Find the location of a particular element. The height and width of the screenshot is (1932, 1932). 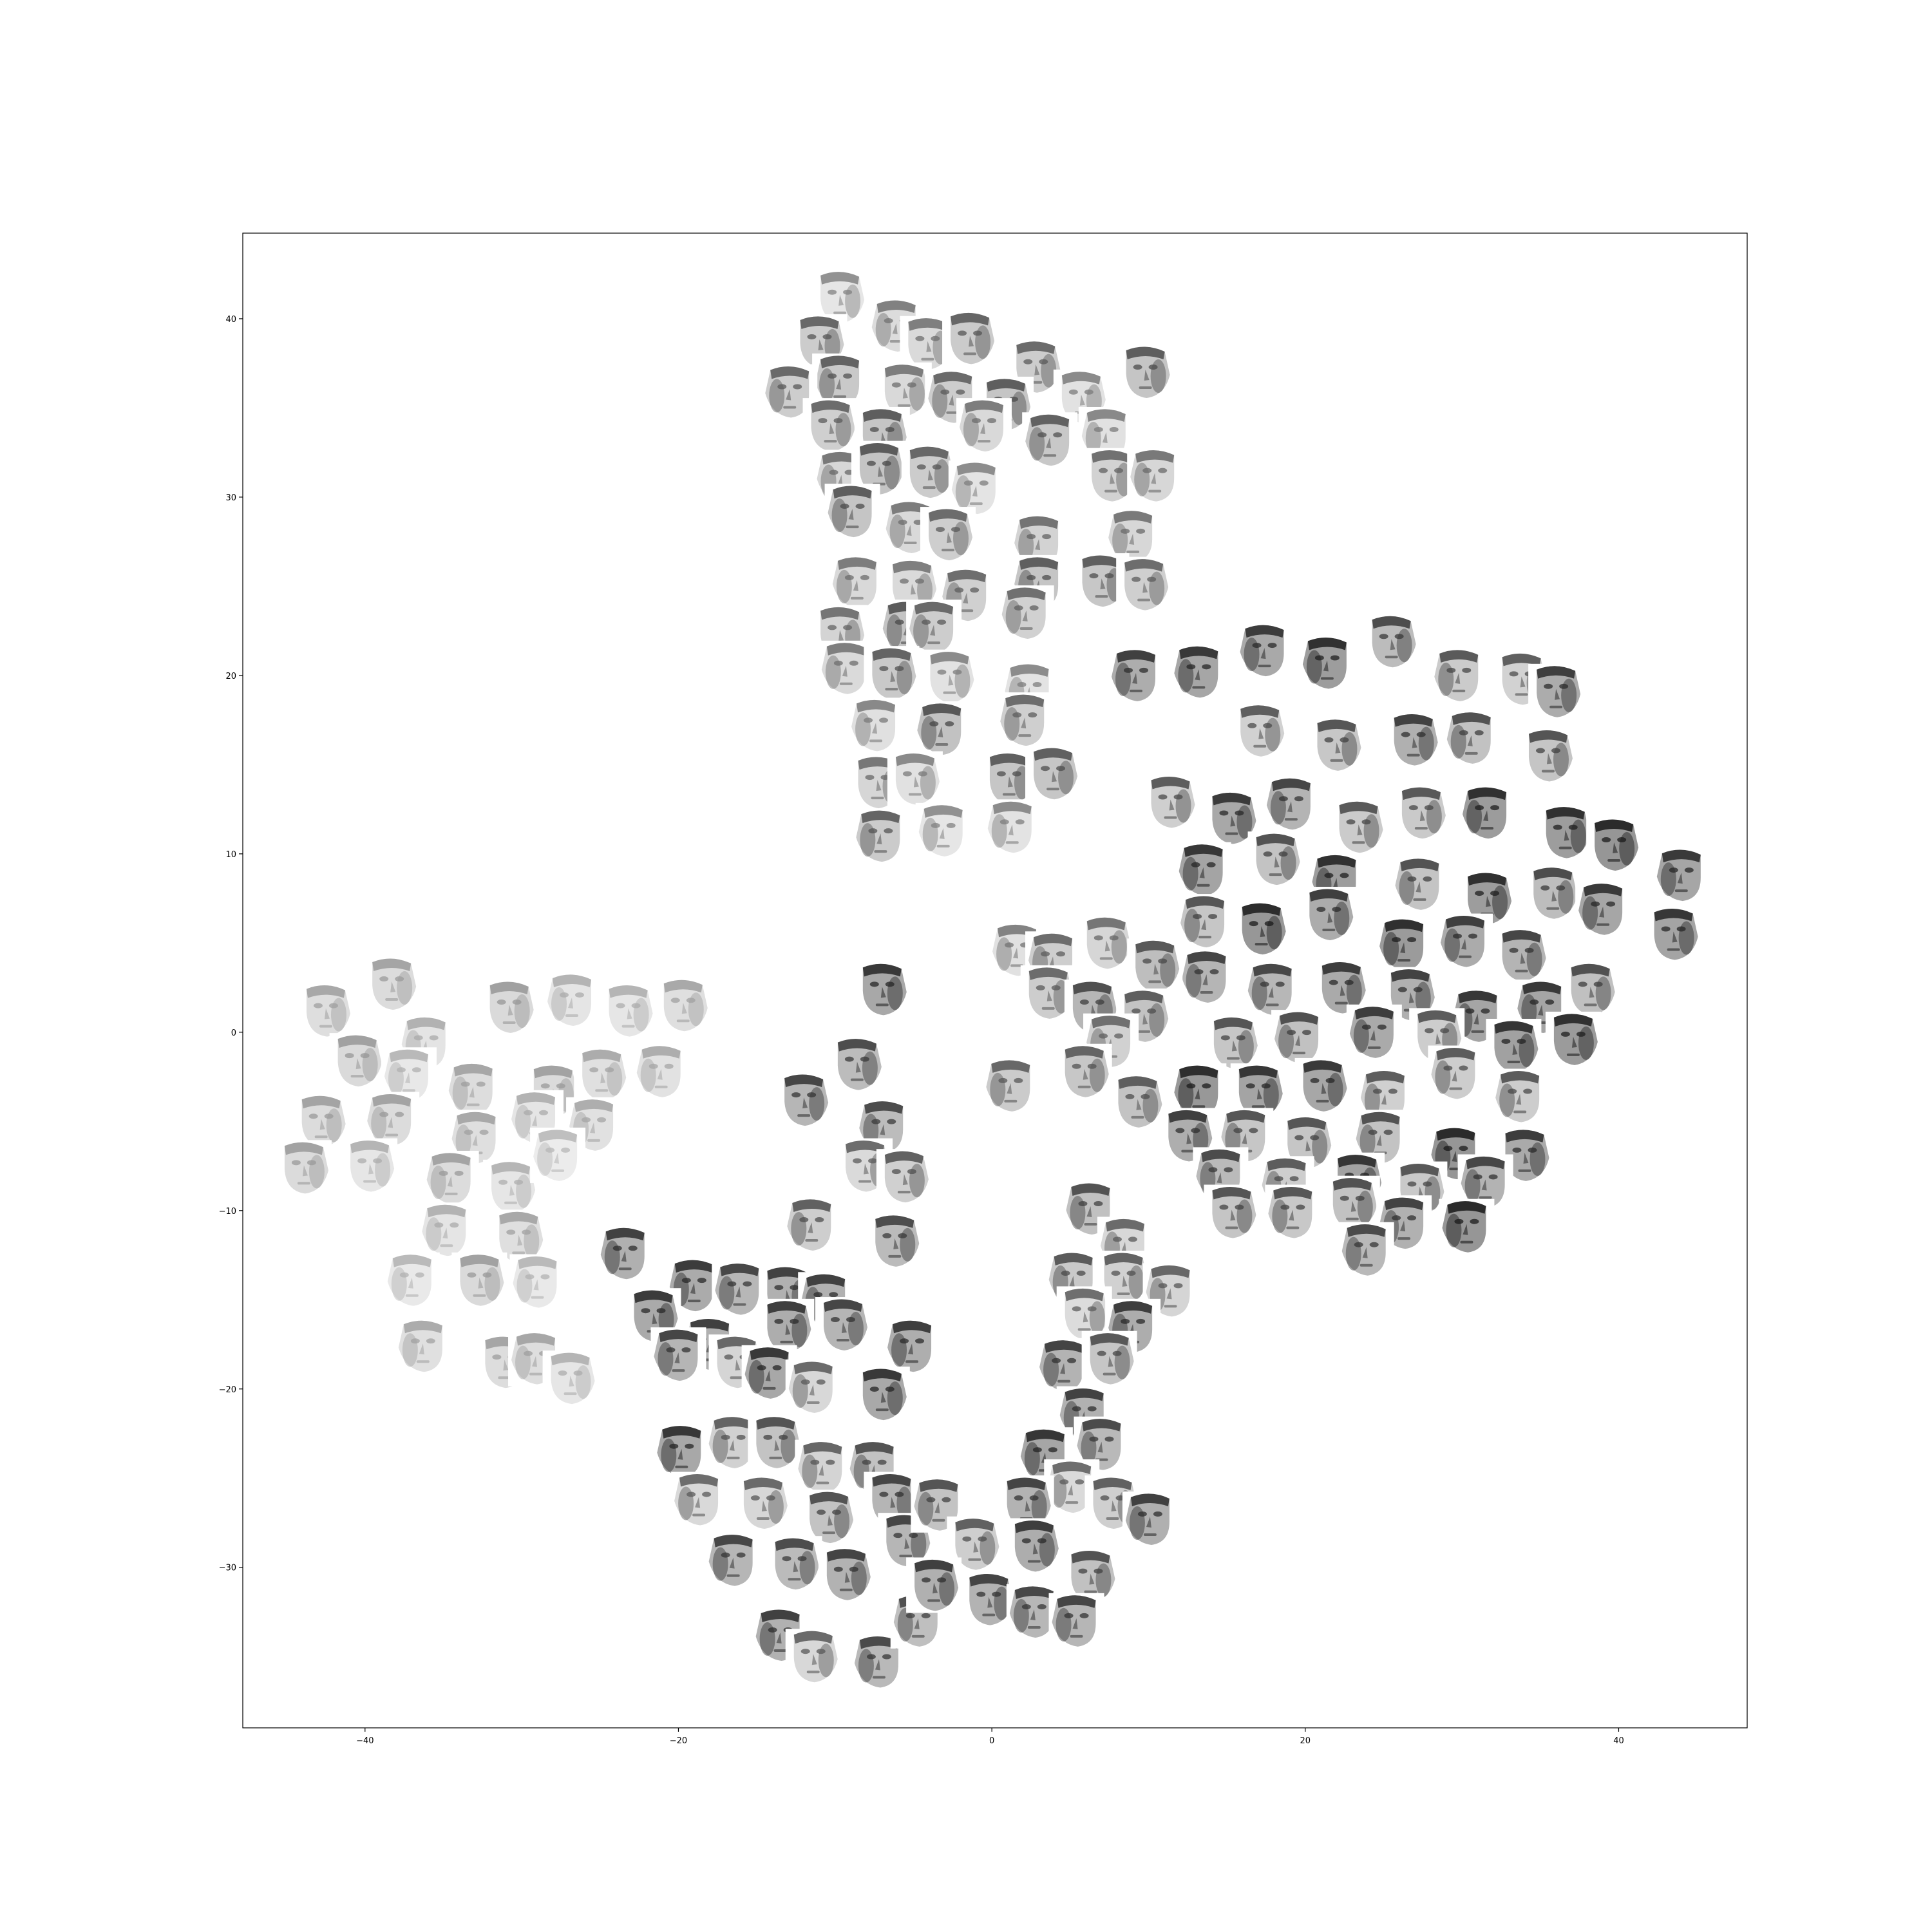

y-tick-label: 20 is located at coordinates (231, 677).